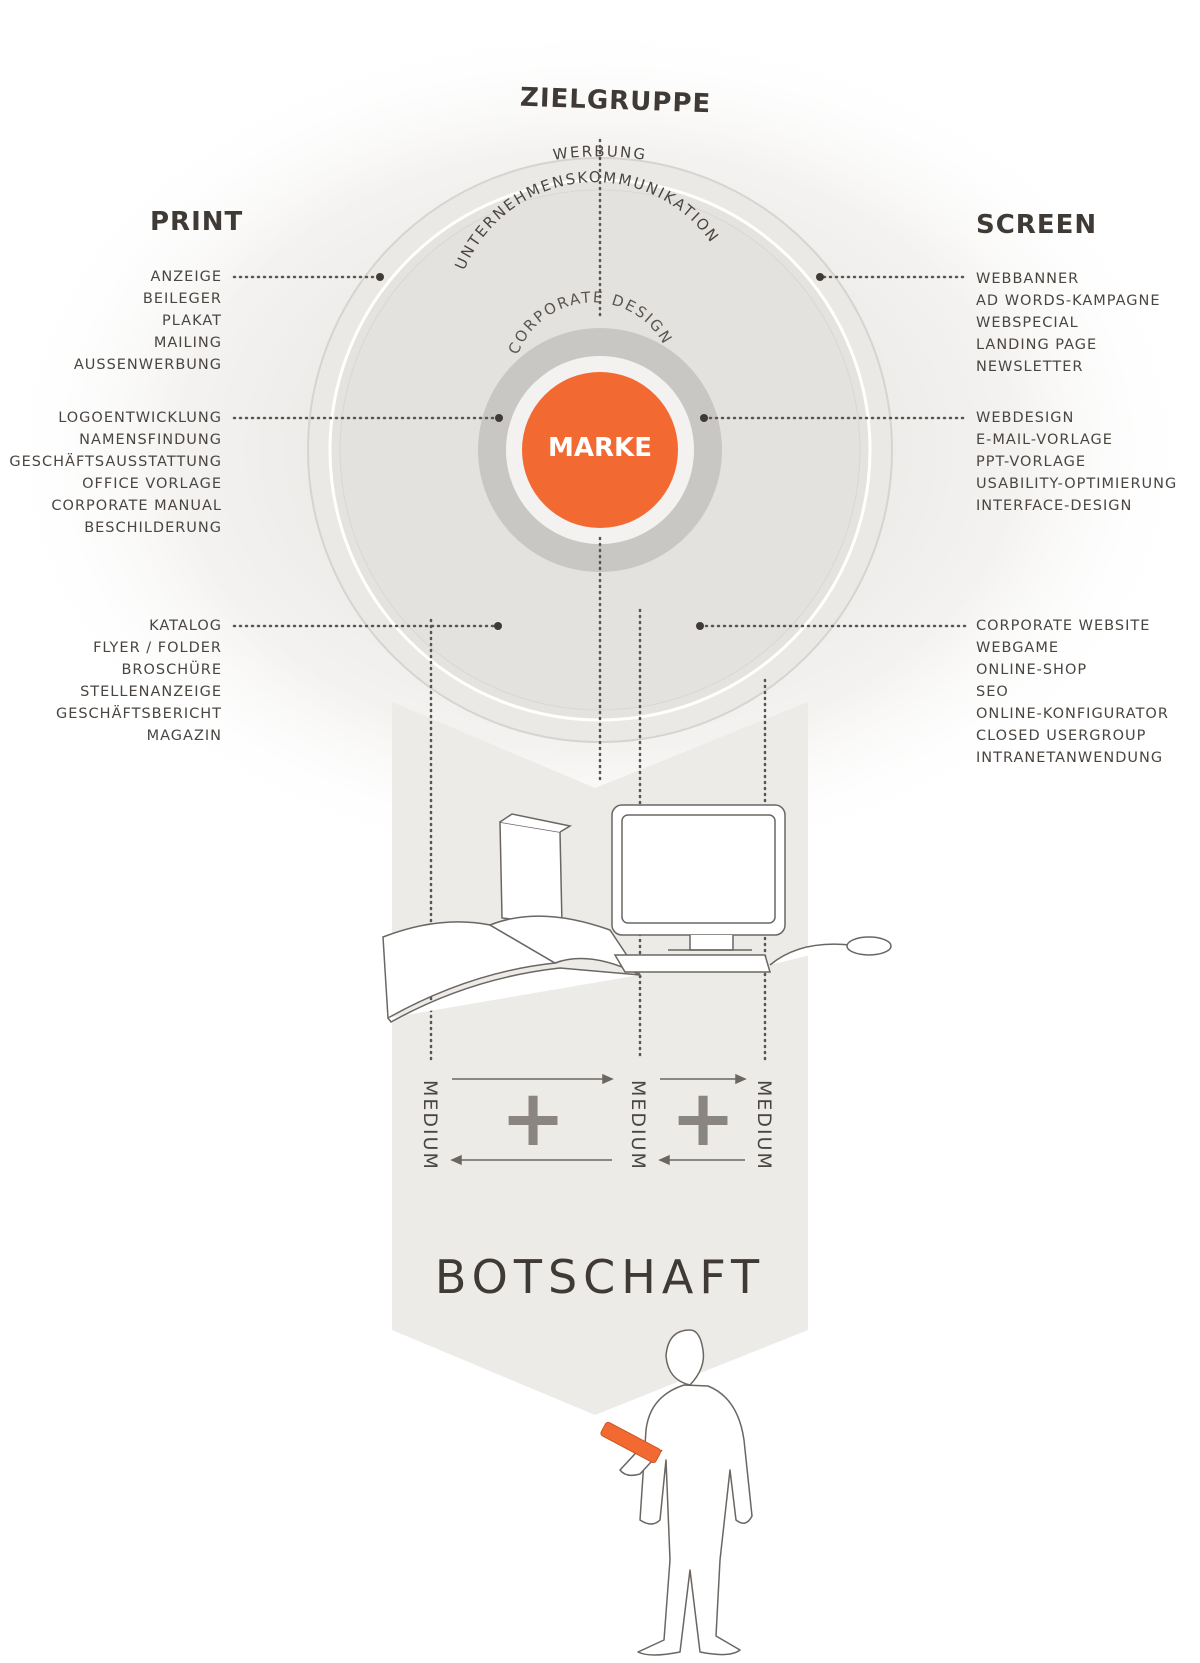 The width and height of the screenshot is (1200, 1663). What do you see at coordinates (1072, 714) in the screenshot?
I see `list-item: ONLINE-KONFIGURATOR` at bounding box center [1072, 714].